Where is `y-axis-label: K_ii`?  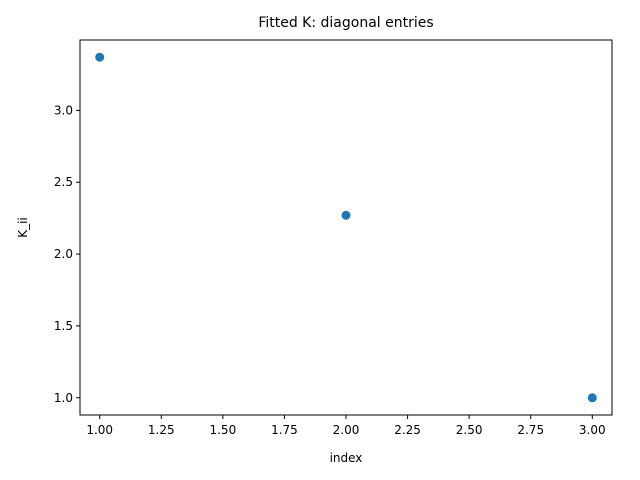 y-axis-label: K_ii is located at coordinates (23, 227).